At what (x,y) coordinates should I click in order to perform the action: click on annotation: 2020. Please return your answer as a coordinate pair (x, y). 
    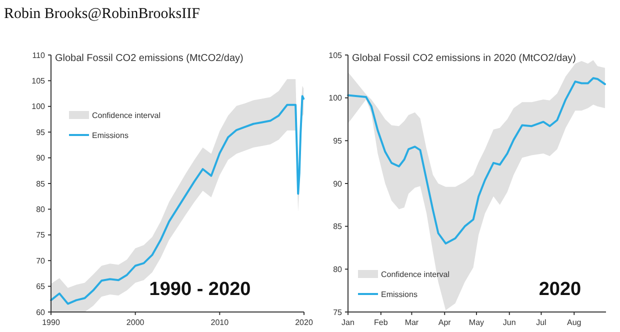
    Looking at the image, I should click on (560, 289).